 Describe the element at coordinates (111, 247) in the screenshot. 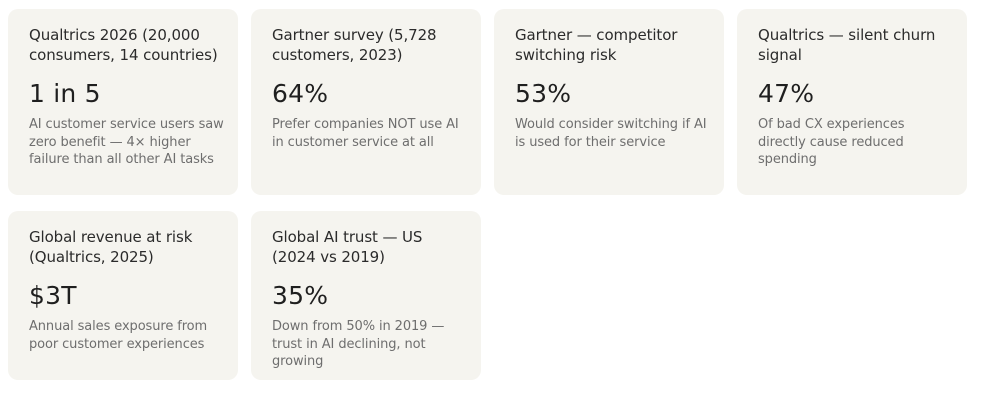

I see `stat-card-title: Global revenue at risk (Qualtrics, 2025)` at that location.